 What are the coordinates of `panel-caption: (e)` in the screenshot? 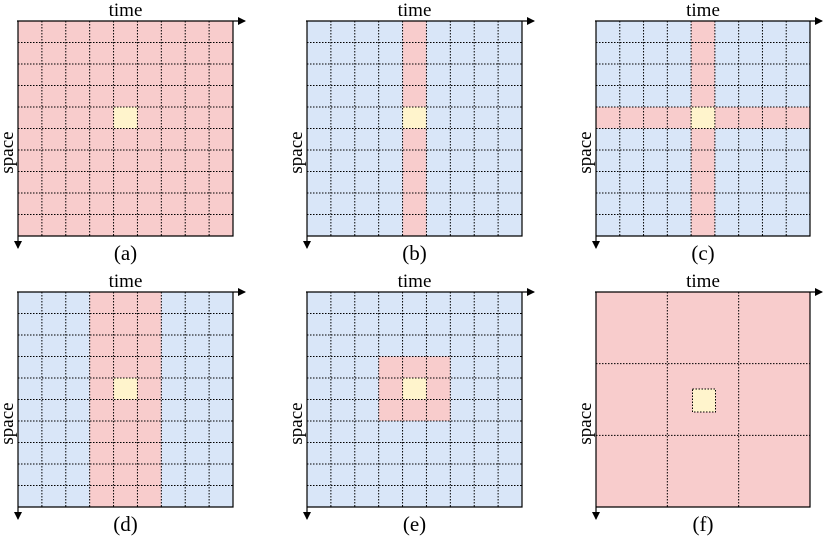 It's located at (414, 524).